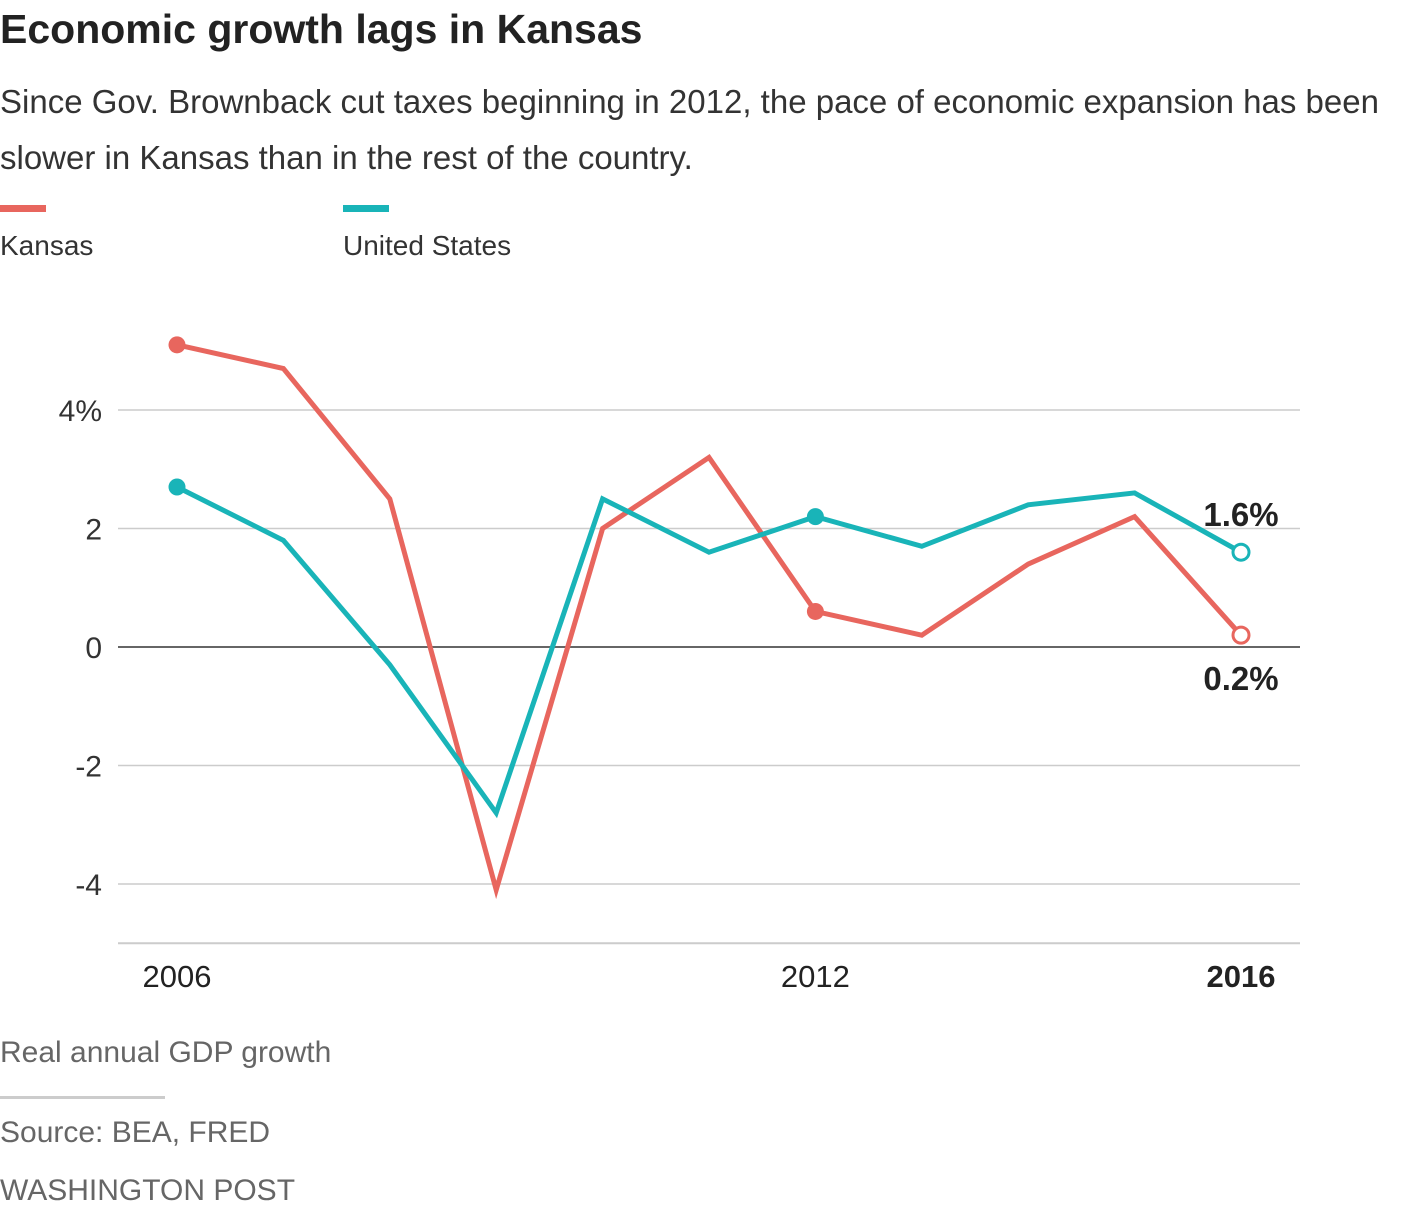 This screenshot has width=1420, height=1218. I want to click on y-tick-label: 0, so click(93, 648).